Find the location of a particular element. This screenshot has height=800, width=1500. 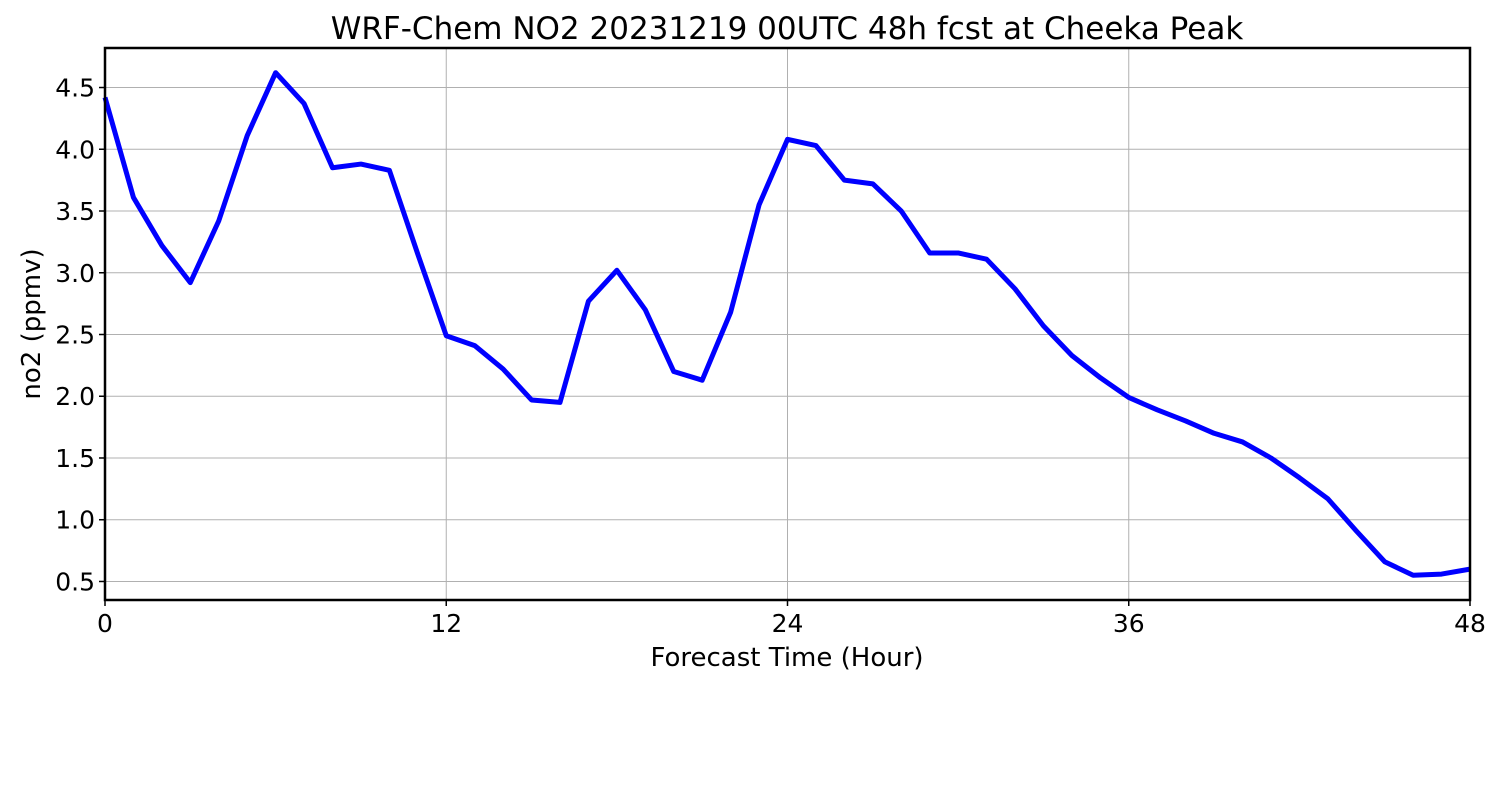

y-tick-label: 4.0 is located at coordinates (75, 149).